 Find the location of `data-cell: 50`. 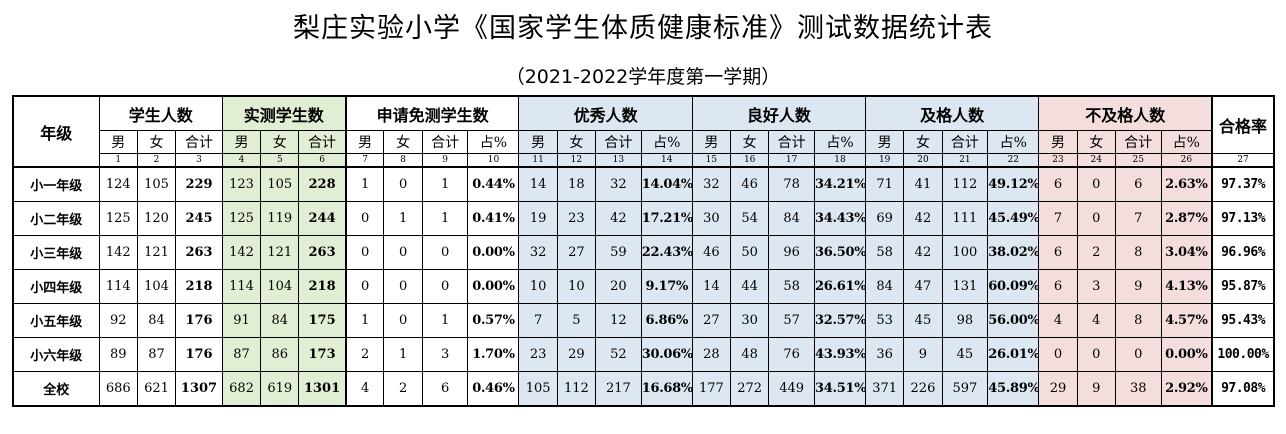

data-cell: 50 is located at coordinates (750, 252).